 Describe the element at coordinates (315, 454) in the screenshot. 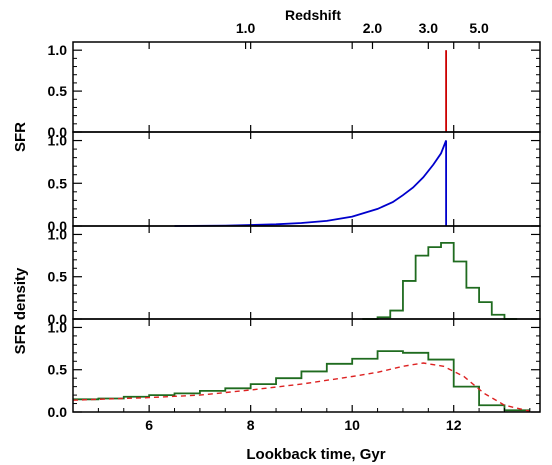

I see `x-axis-title: Lookback time, Gyr` at that location.